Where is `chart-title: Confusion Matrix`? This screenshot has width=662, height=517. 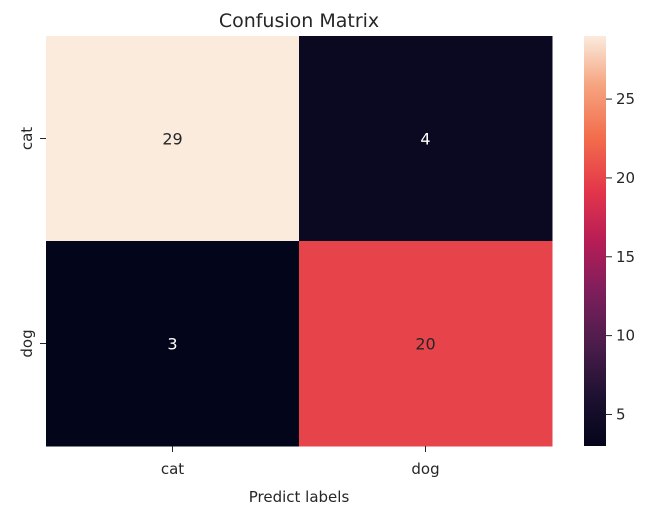
chart-title: Confusion Matrix is located at coordinates (299, 21).